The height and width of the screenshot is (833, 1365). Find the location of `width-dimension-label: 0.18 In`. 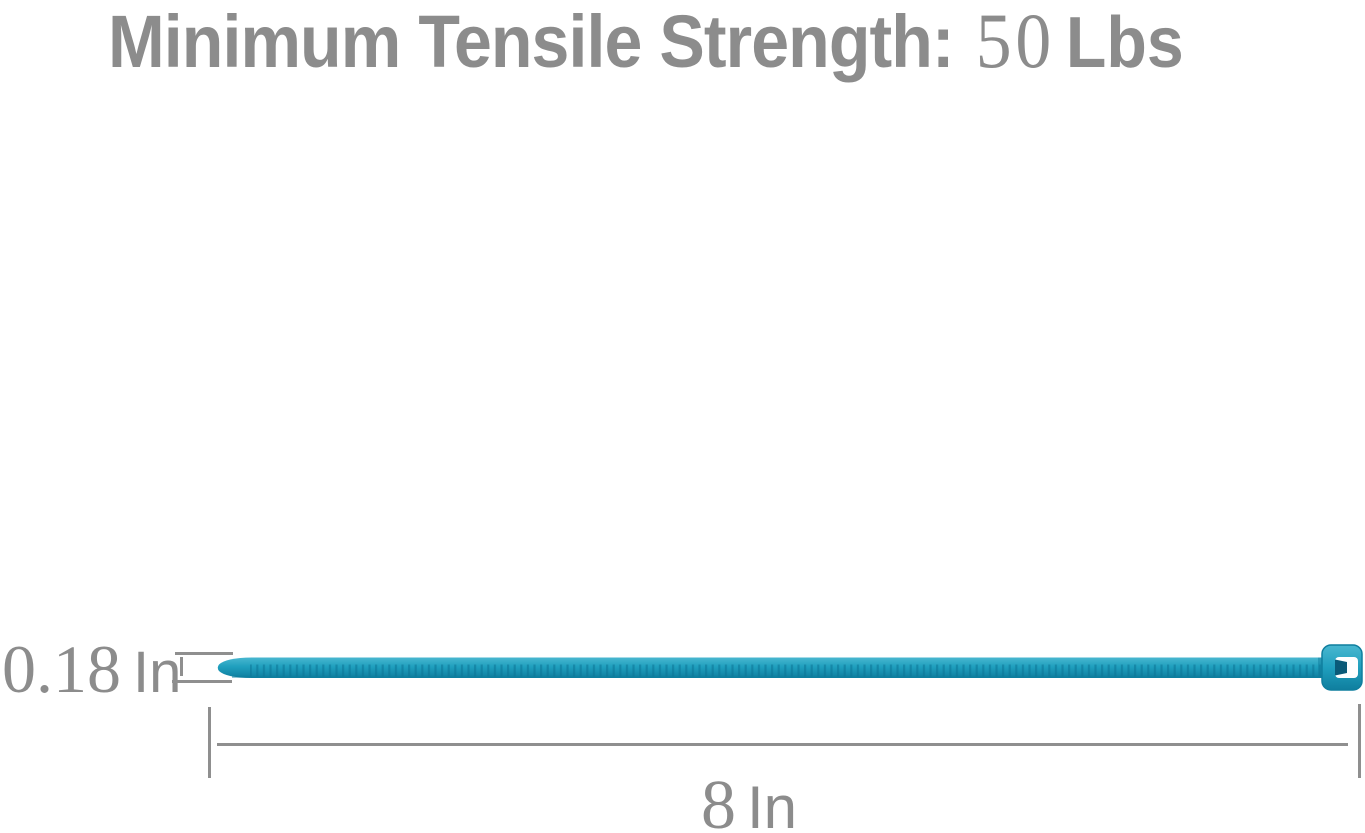

width-dimension-label: 0.18 In is located at coordinates (91, 669).